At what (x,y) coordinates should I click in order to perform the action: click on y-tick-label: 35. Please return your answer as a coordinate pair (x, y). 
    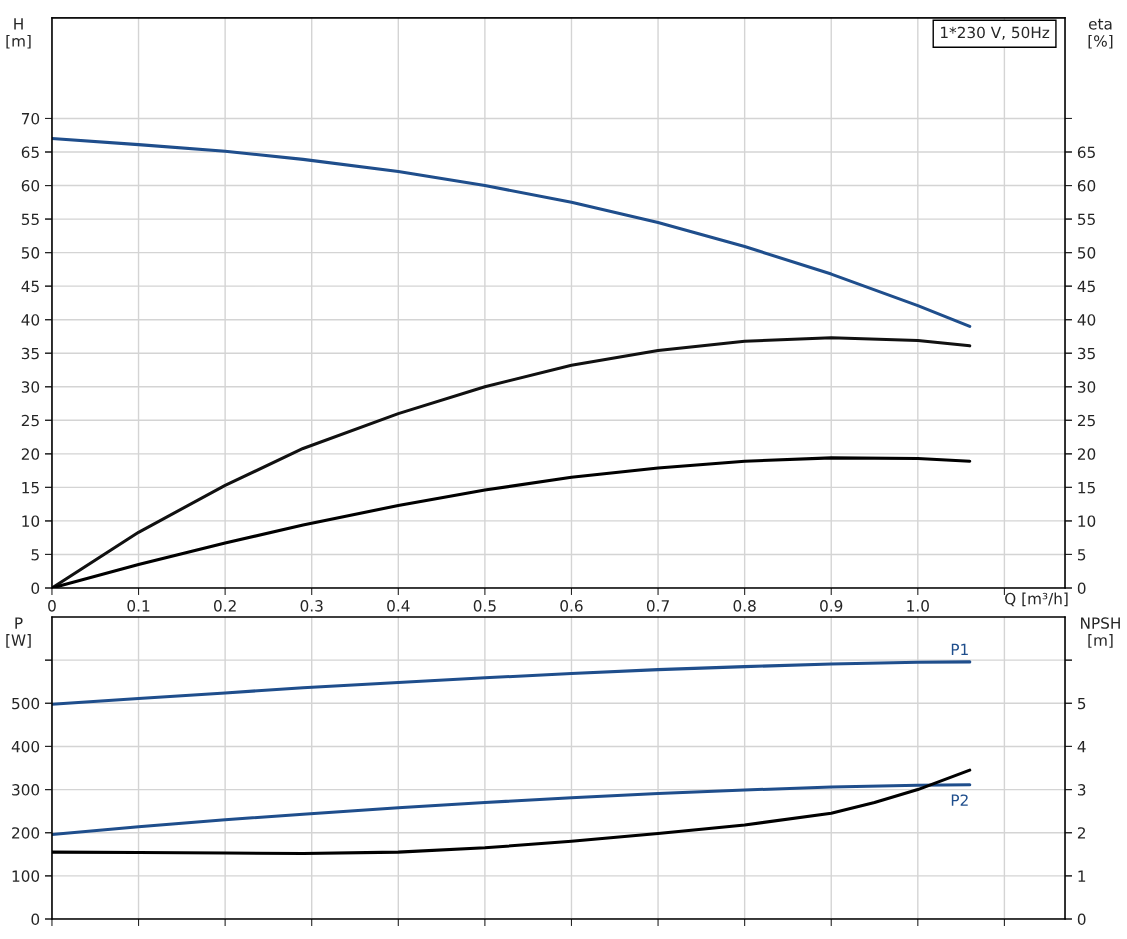
    Looking at the image, I should click on (30, 353).